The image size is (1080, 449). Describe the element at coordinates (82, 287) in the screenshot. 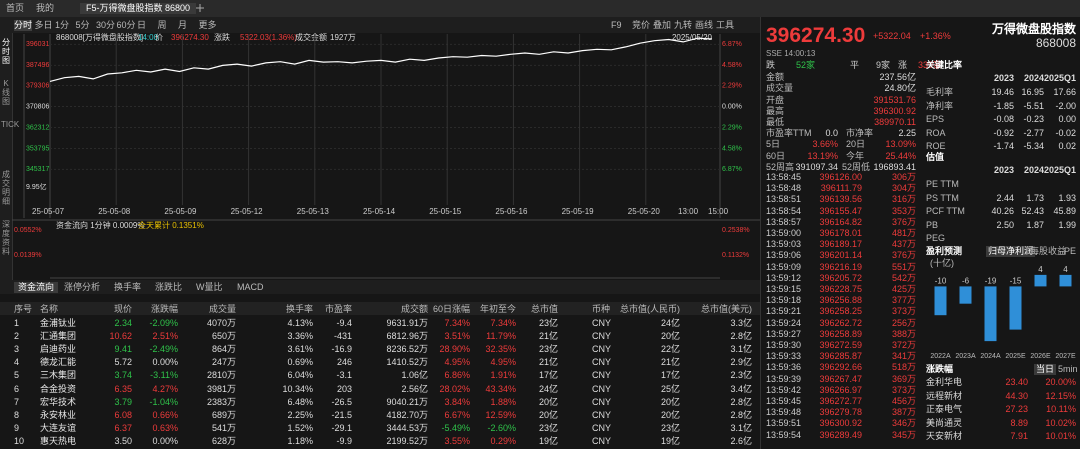

I see `bottom-tab: 涨停分析` at that location.